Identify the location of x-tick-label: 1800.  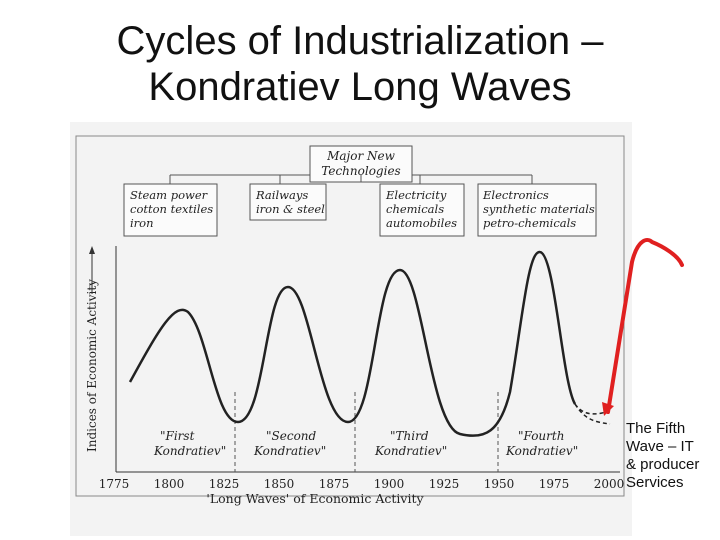
(169, 484).